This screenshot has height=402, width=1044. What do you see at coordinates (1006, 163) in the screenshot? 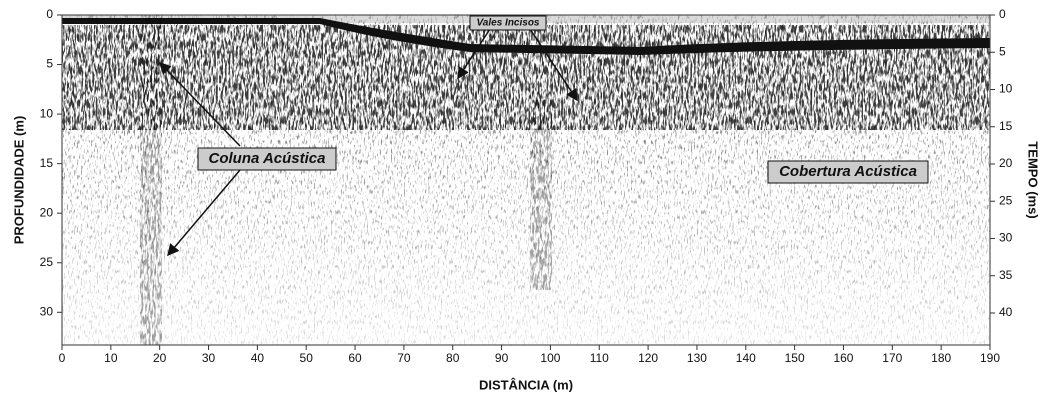
I see `y2-tick-label: 20` at bounding box center [1006, 163].